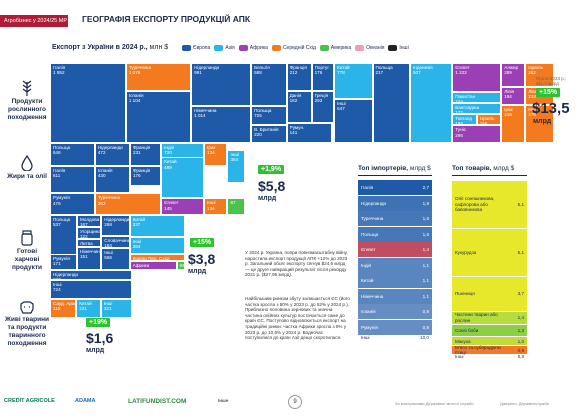  Describe the element at coordinates (141, 266) in the screenshot. I see `treemap-cell-name: Африка` at that location.